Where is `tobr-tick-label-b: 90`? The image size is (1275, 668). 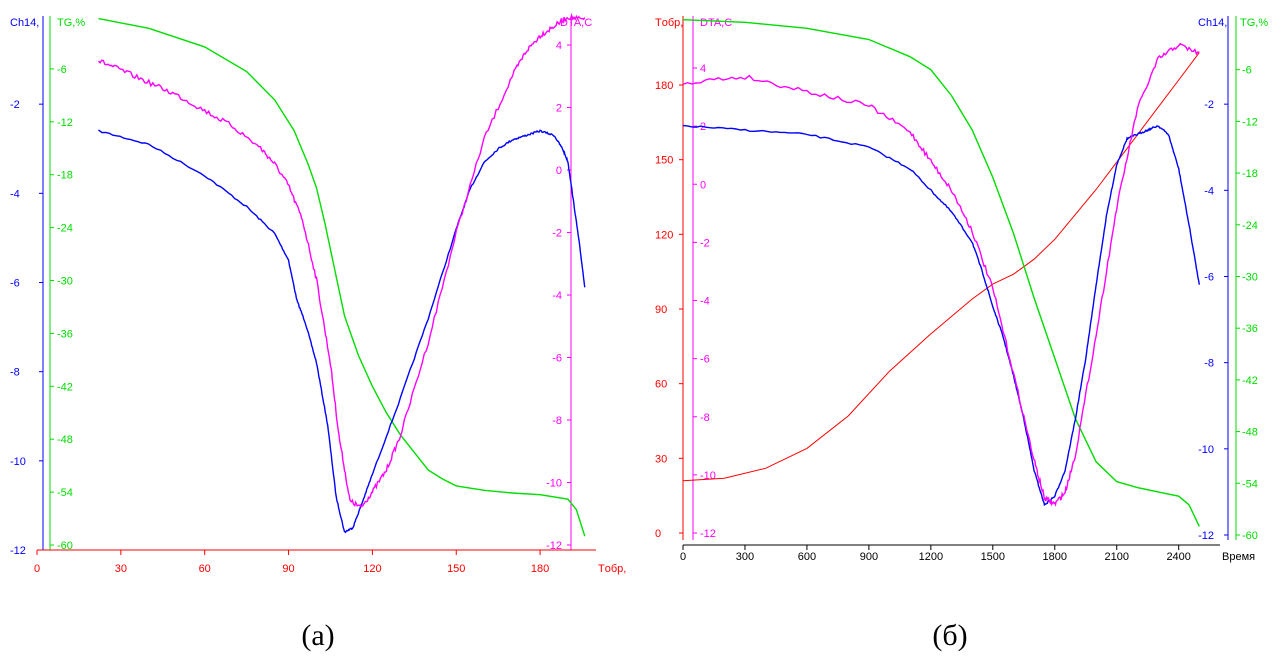 tobr-tick-label-b: 90 is located at coordinates (661, 310).